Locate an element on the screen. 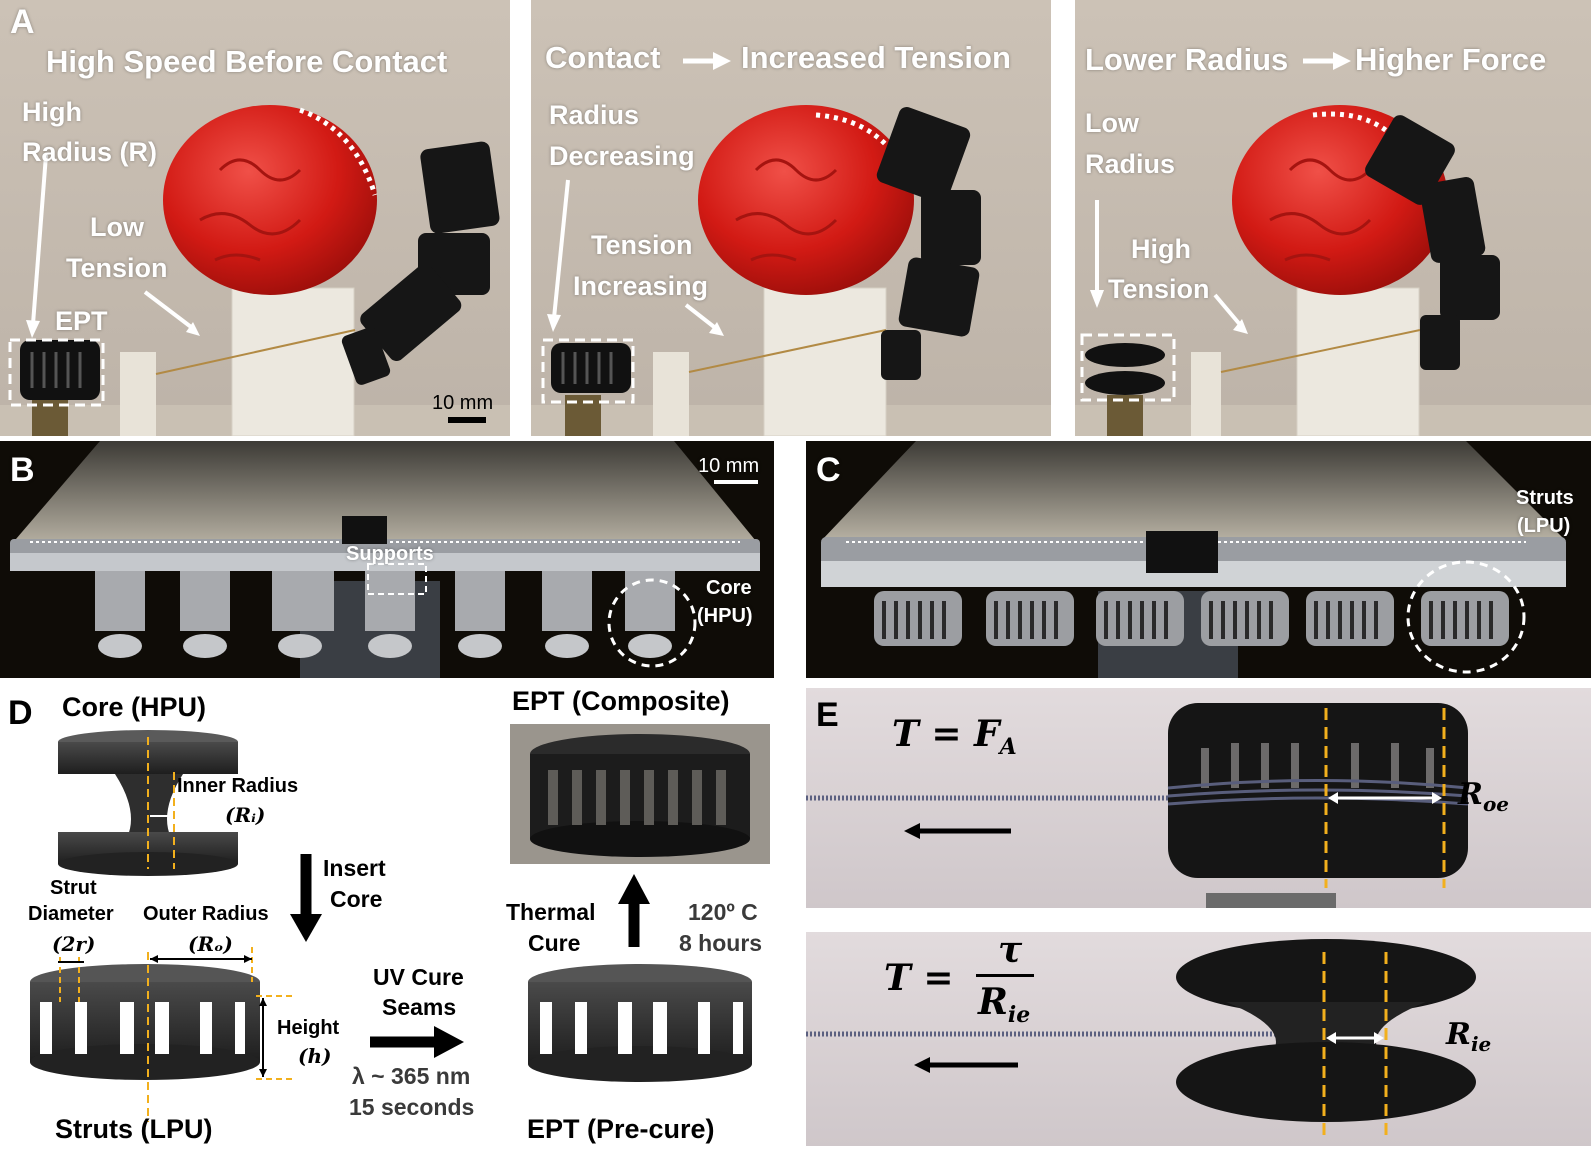  inner-radius-label: Inner Radius is located at coordinates (238, 786).